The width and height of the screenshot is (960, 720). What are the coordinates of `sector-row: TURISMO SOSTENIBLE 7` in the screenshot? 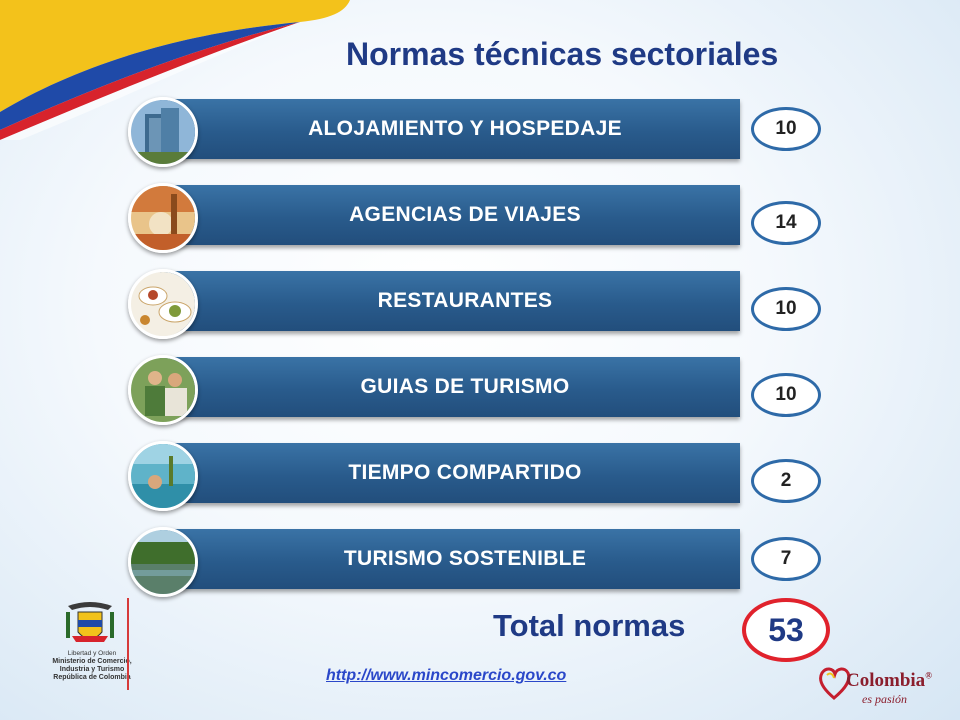 It's located at (480, 562).